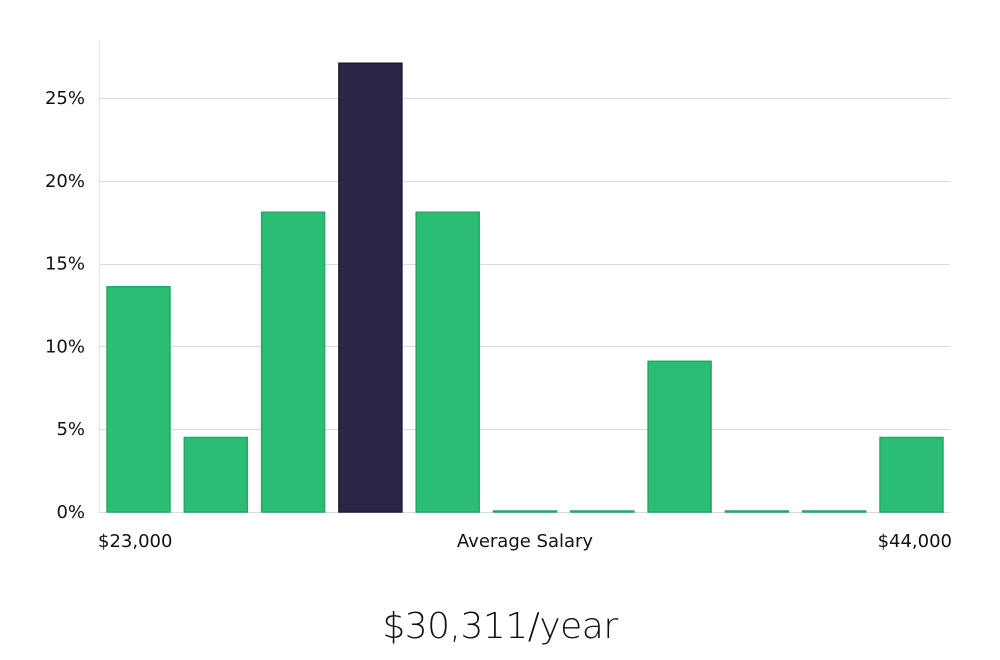 The height and width of the screenshot is (660, 1000). I want to click on x-label-min: $23,000, so click(135, 541).